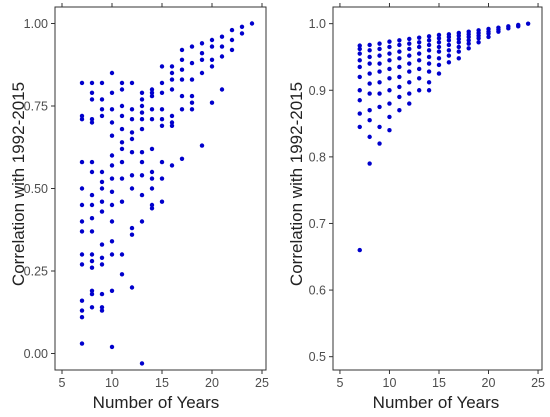  What do you see at coordinates (62, 383) in the screenshot?
I see `left-x-tick-label: 5` at bounding box center [62, 383].